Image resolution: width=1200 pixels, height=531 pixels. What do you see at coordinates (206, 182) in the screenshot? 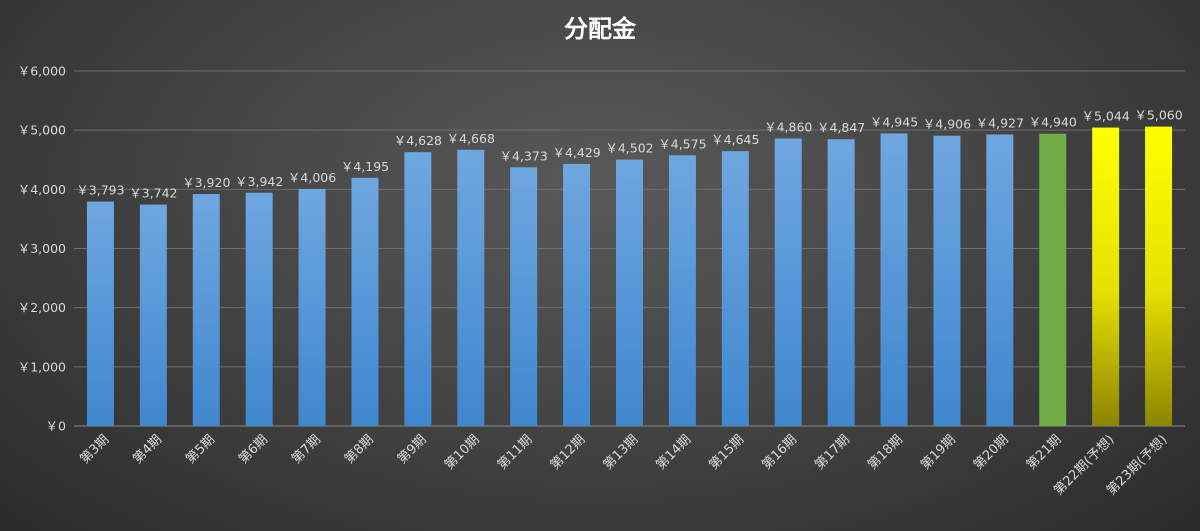
I see `data-label: ￥3,920` at bounding box center [206, 182].